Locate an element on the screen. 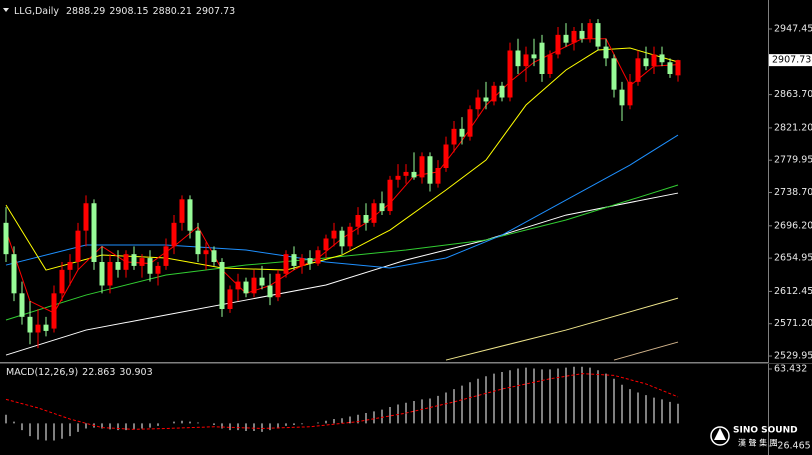 The image size is (812, 455). chart-header: LLG,Daily 2888.29 2908.15 2880.21 2907.73 is located at coordinates (124, 11).